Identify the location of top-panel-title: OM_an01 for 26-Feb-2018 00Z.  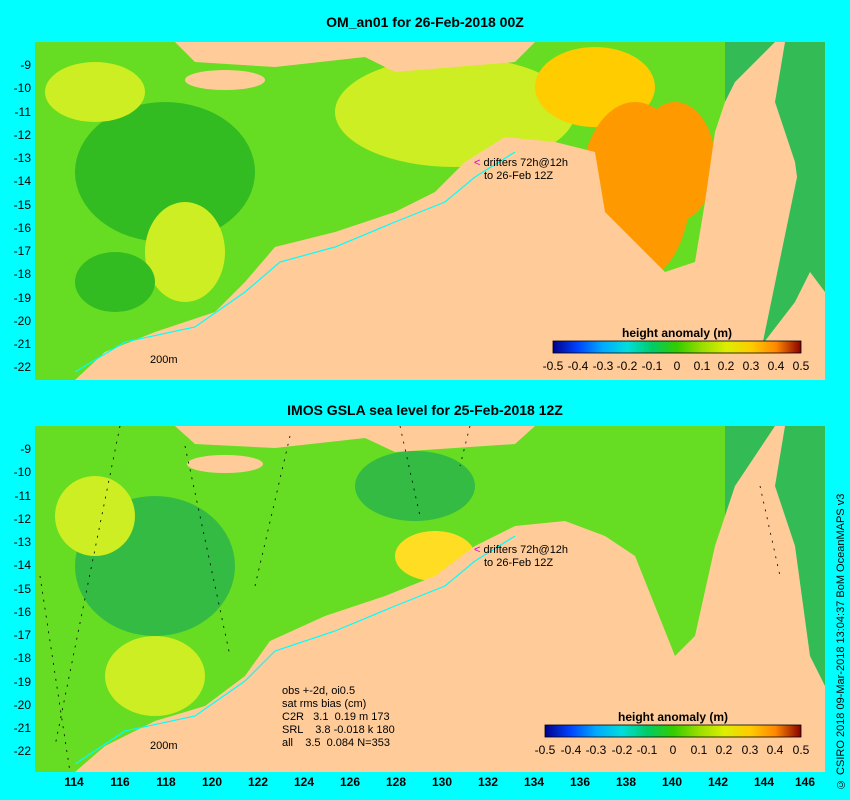
(425, 22).